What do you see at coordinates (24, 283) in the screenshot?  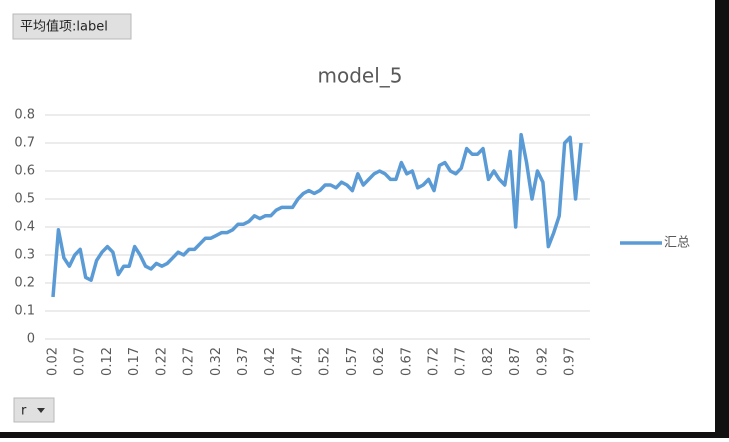 I see `y-tick-label: 0.2` at bounding box center [24, 283].